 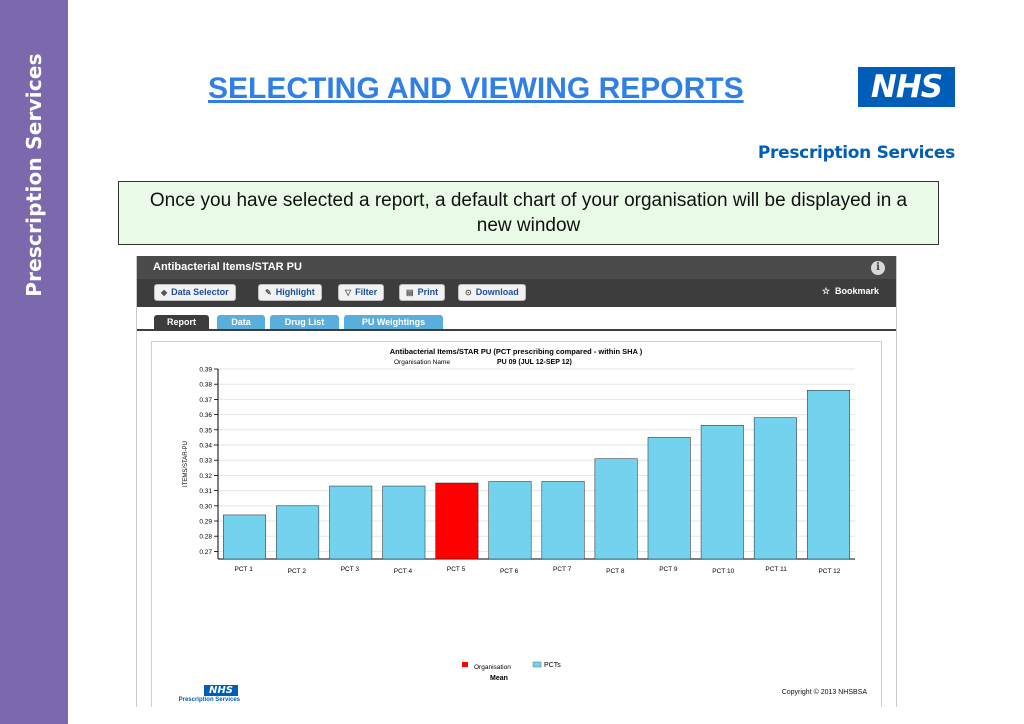 I want to click on x-tick-label: PCT 1, so click(x=244, y=569).